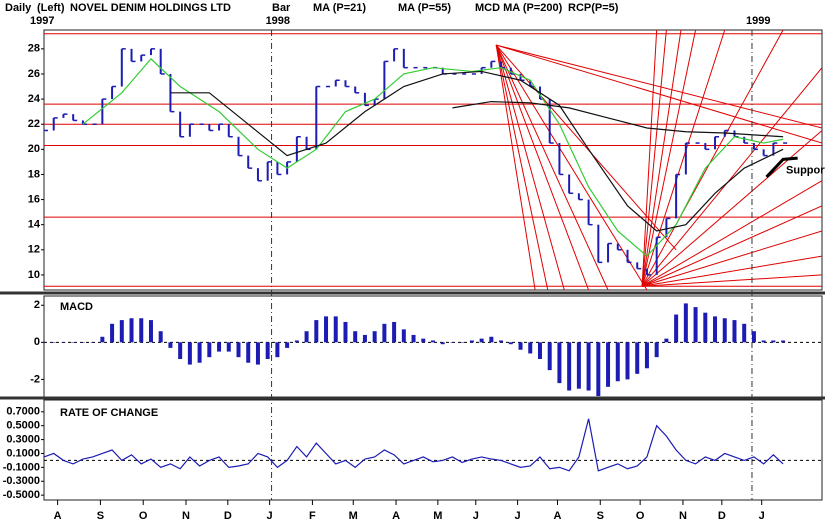 The width and height of the screenshot is (825, 523). I want to click on y-tick-label: 16, so click(34, 199).